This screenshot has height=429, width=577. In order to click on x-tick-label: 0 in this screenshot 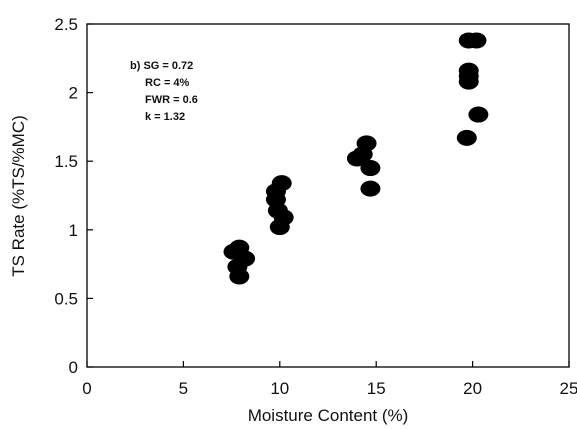, I will do `click(86, 388)`.